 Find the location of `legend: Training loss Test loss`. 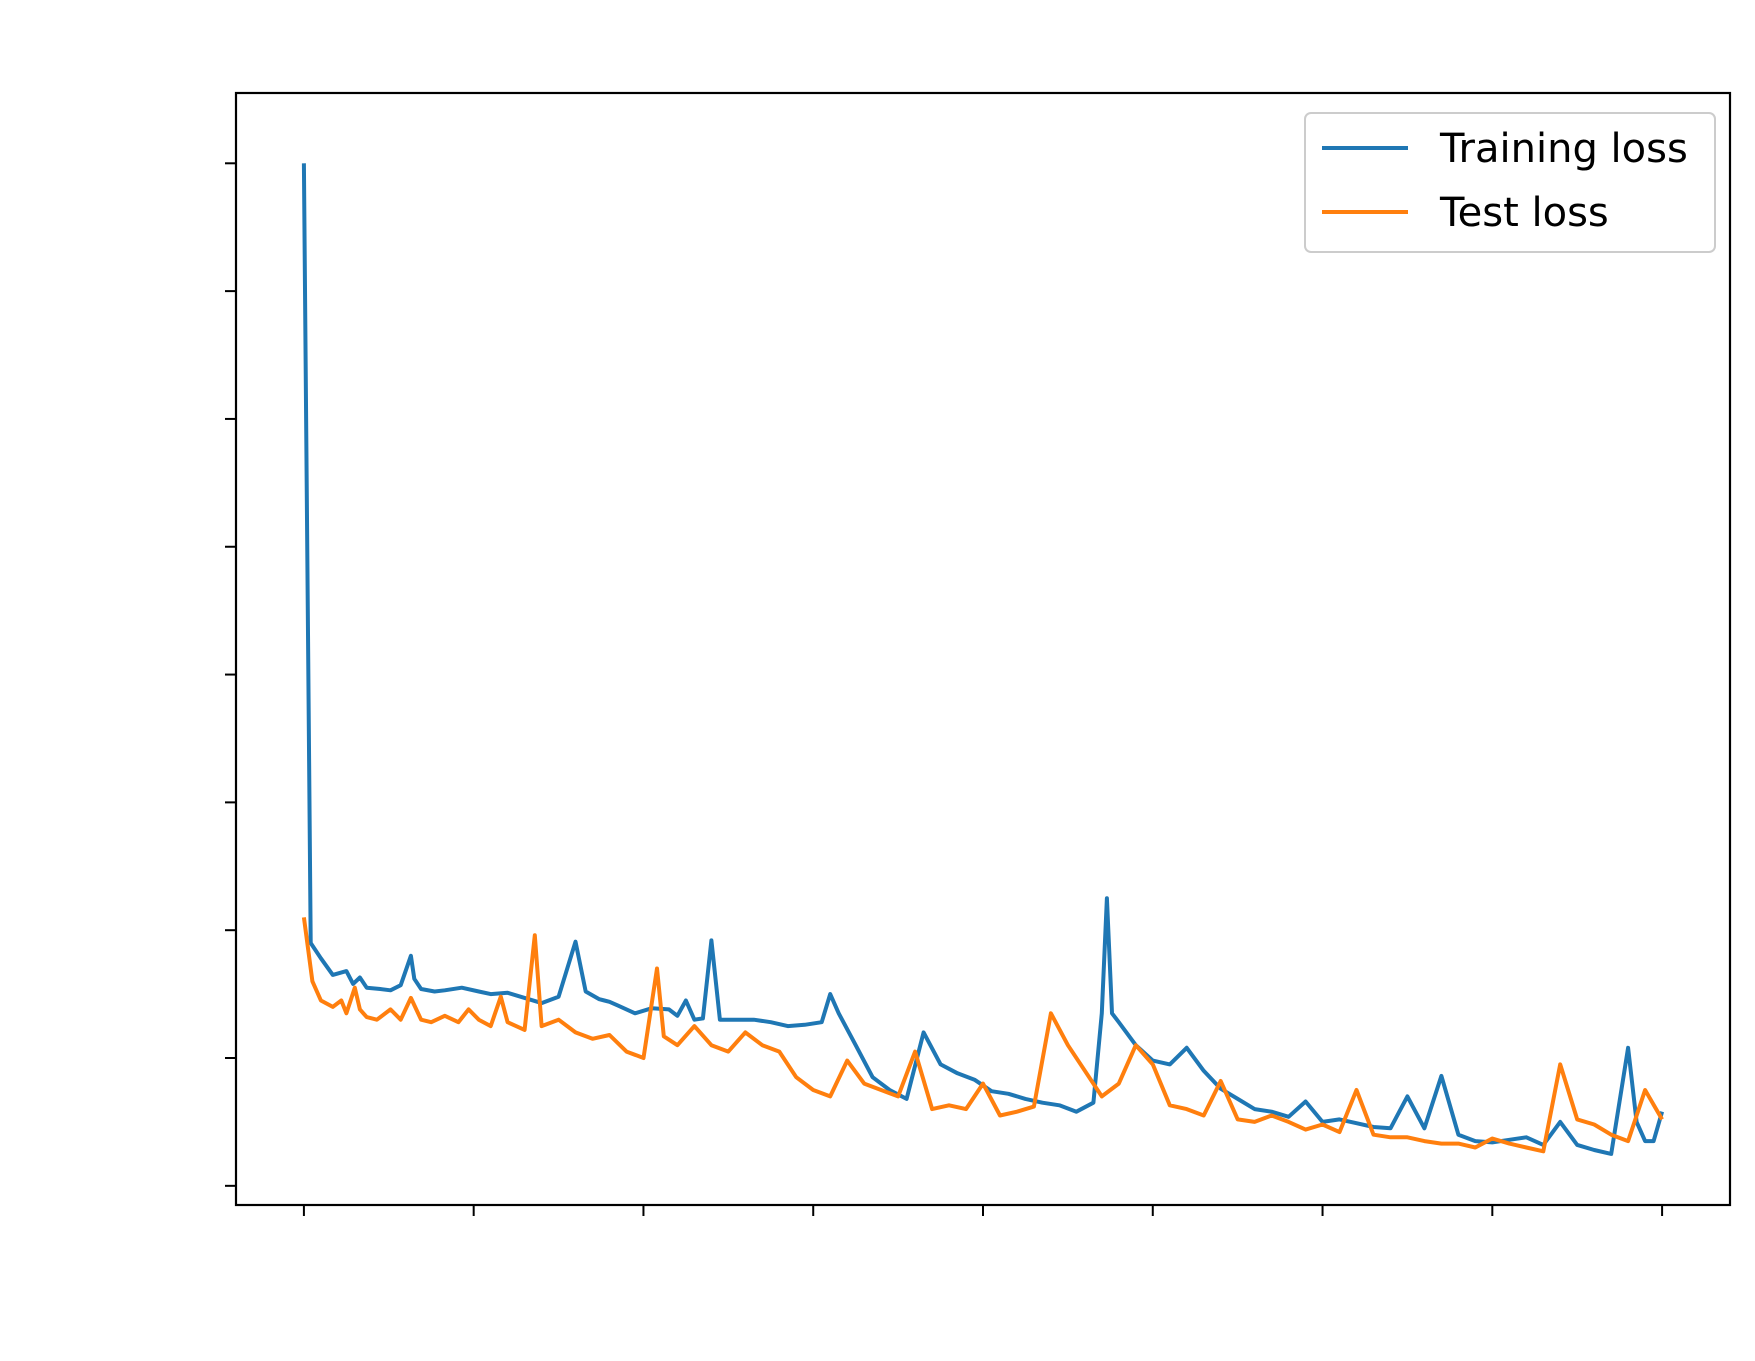

legend: Training loss Test loss is located at coordinates (1510, 182).